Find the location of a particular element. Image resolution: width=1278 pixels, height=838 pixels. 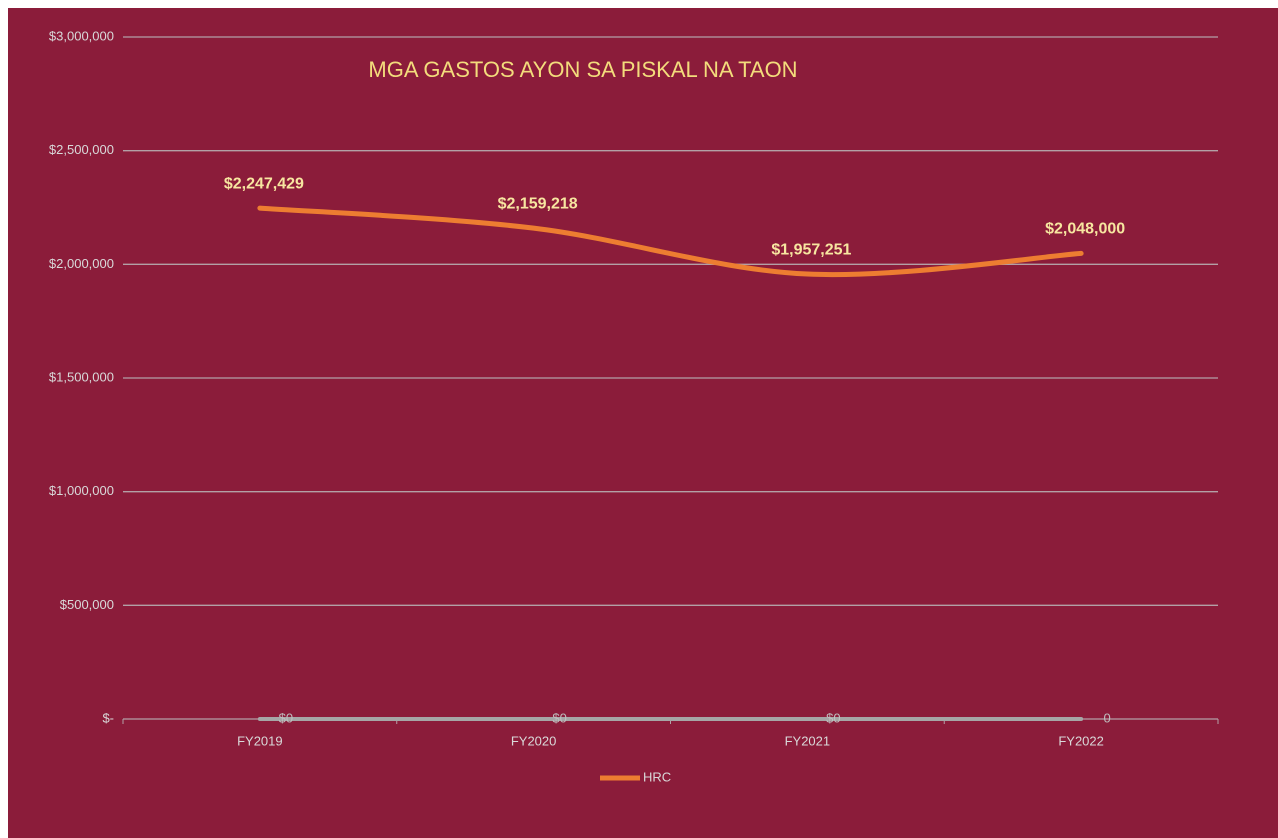

y-tick-label: $- is located at coordinates (108, 717).